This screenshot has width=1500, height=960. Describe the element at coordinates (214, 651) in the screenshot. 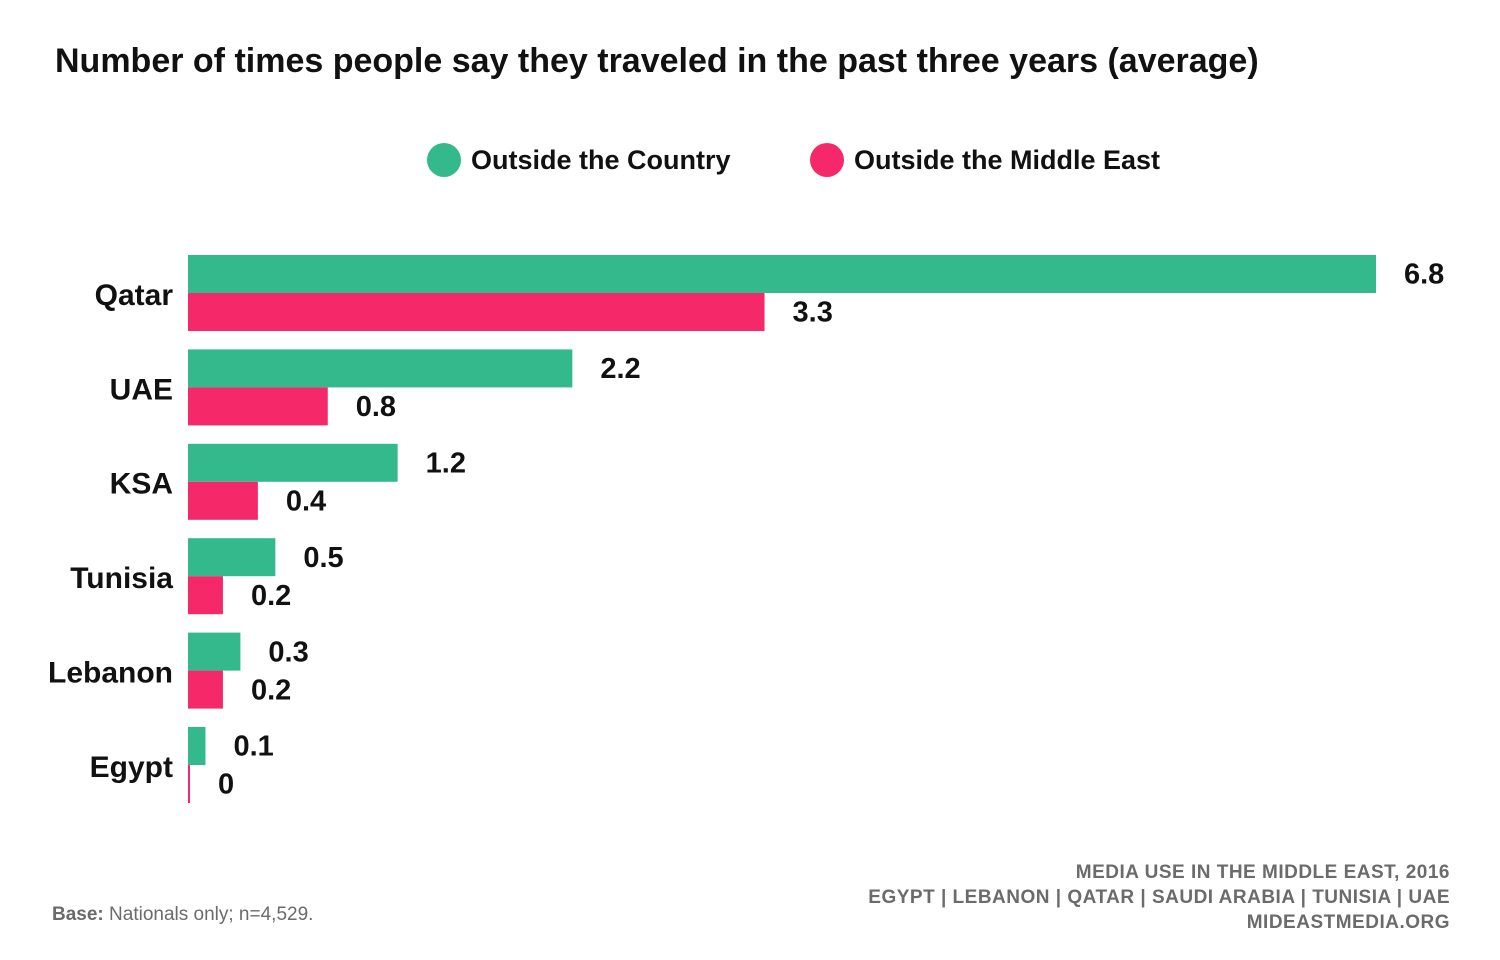

I see `bar-lebanon-outside-country` at that location.